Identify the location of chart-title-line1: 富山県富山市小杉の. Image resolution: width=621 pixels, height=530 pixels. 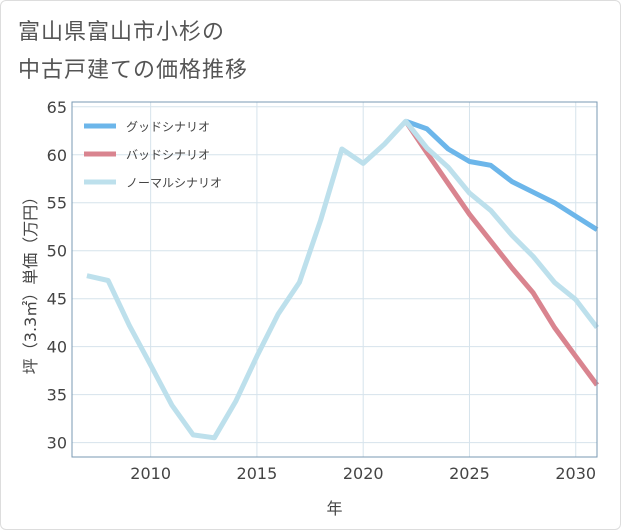
(122, 32).